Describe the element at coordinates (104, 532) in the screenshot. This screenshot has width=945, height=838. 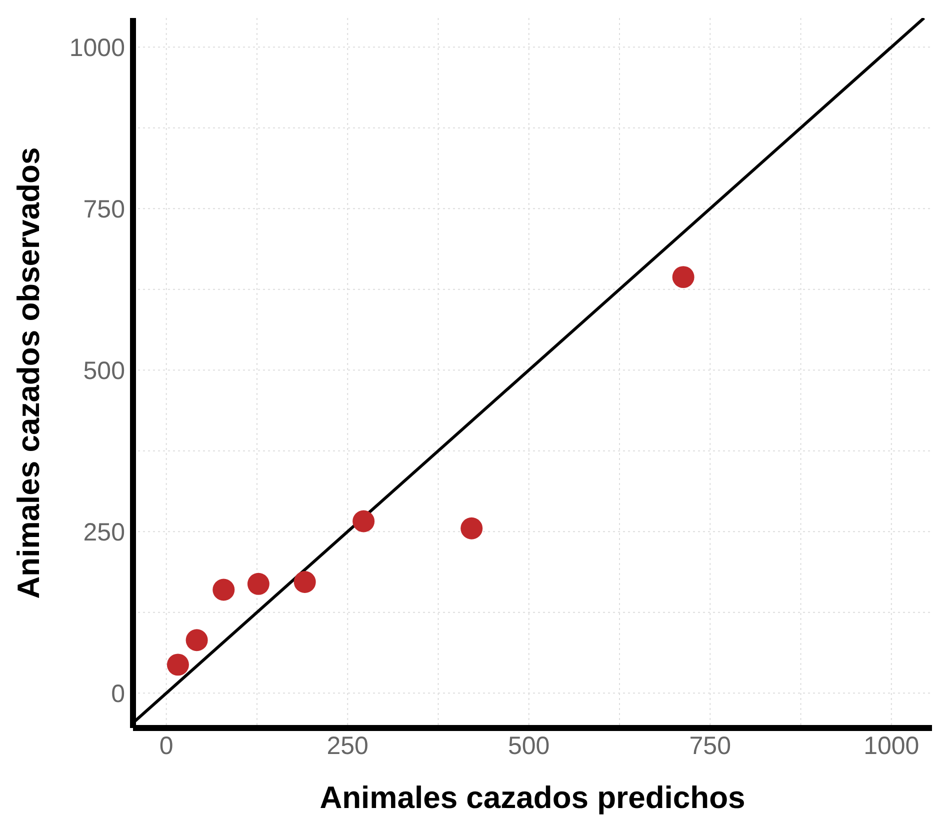
I see `y-tick-label: 250` at that location.